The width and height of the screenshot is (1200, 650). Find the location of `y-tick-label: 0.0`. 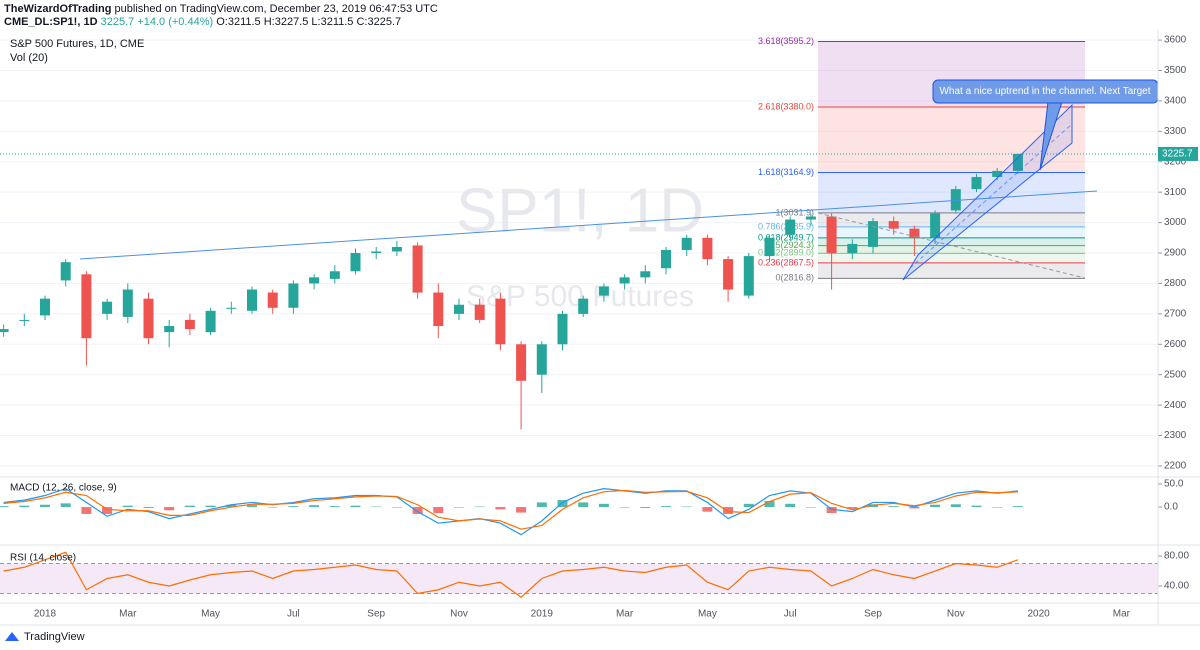

y-tick-label: 0.0 is located at coordinates (1171, 507).